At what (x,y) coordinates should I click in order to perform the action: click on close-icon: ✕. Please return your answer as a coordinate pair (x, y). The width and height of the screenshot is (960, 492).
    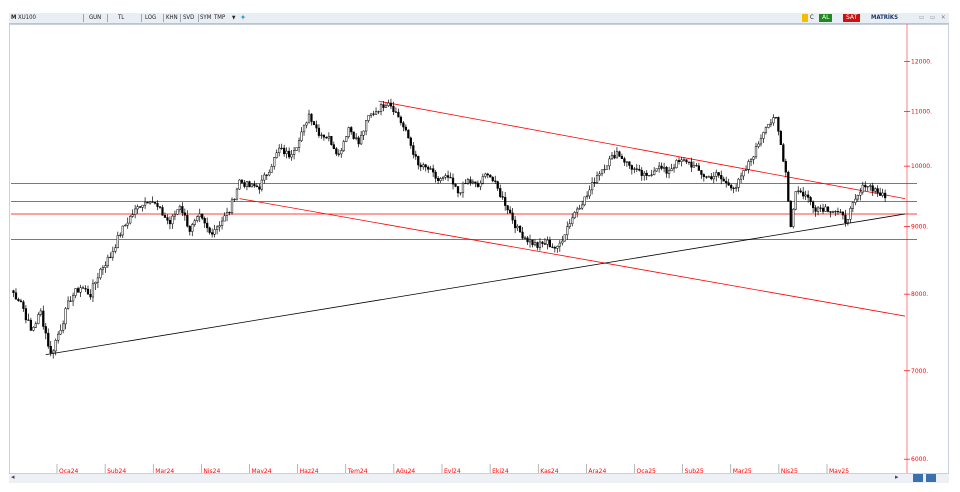
    Looking at the image, I should click on (943, 17).